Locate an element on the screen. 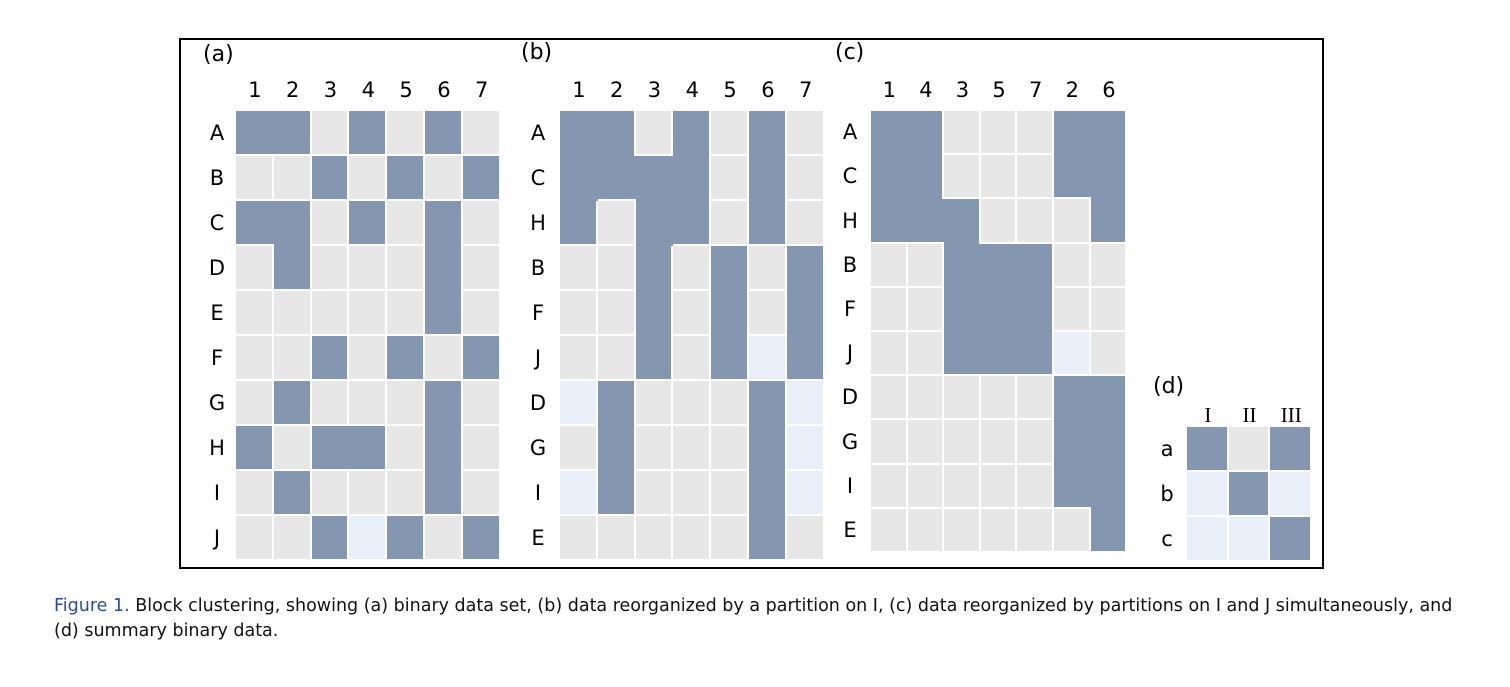  panel-a-row-label: C is located at coordinates (217, 222).